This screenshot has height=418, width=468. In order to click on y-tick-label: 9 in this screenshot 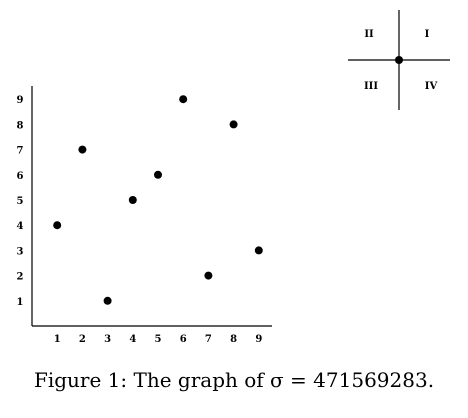, I will do `click(20, 100)`.